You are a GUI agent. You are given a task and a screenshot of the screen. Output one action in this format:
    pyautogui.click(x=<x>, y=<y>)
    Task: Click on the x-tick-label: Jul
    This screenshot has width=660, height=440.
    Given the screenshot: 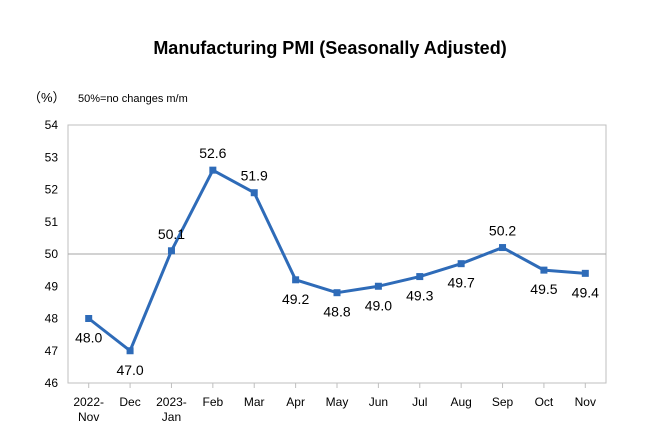 What is the action you would take?
    pyautogui.click(x=419, y=402)
    